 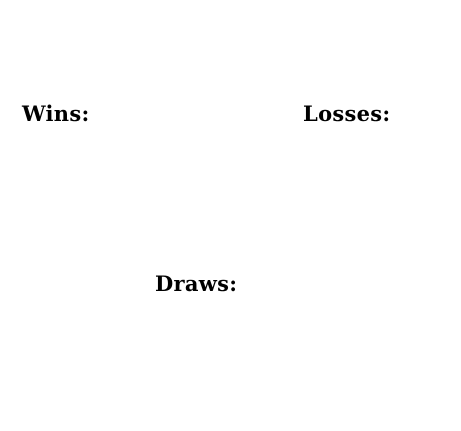 What do you see at coordinates (196, 283) in the screenshot?
I see `draws-label: Draws:` at bounding box center [196, 283].